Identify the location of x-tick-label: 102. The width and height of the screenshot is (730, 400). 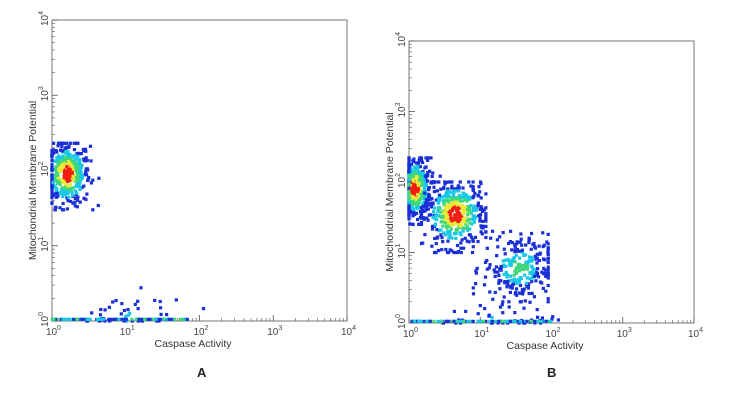
(553, 333).